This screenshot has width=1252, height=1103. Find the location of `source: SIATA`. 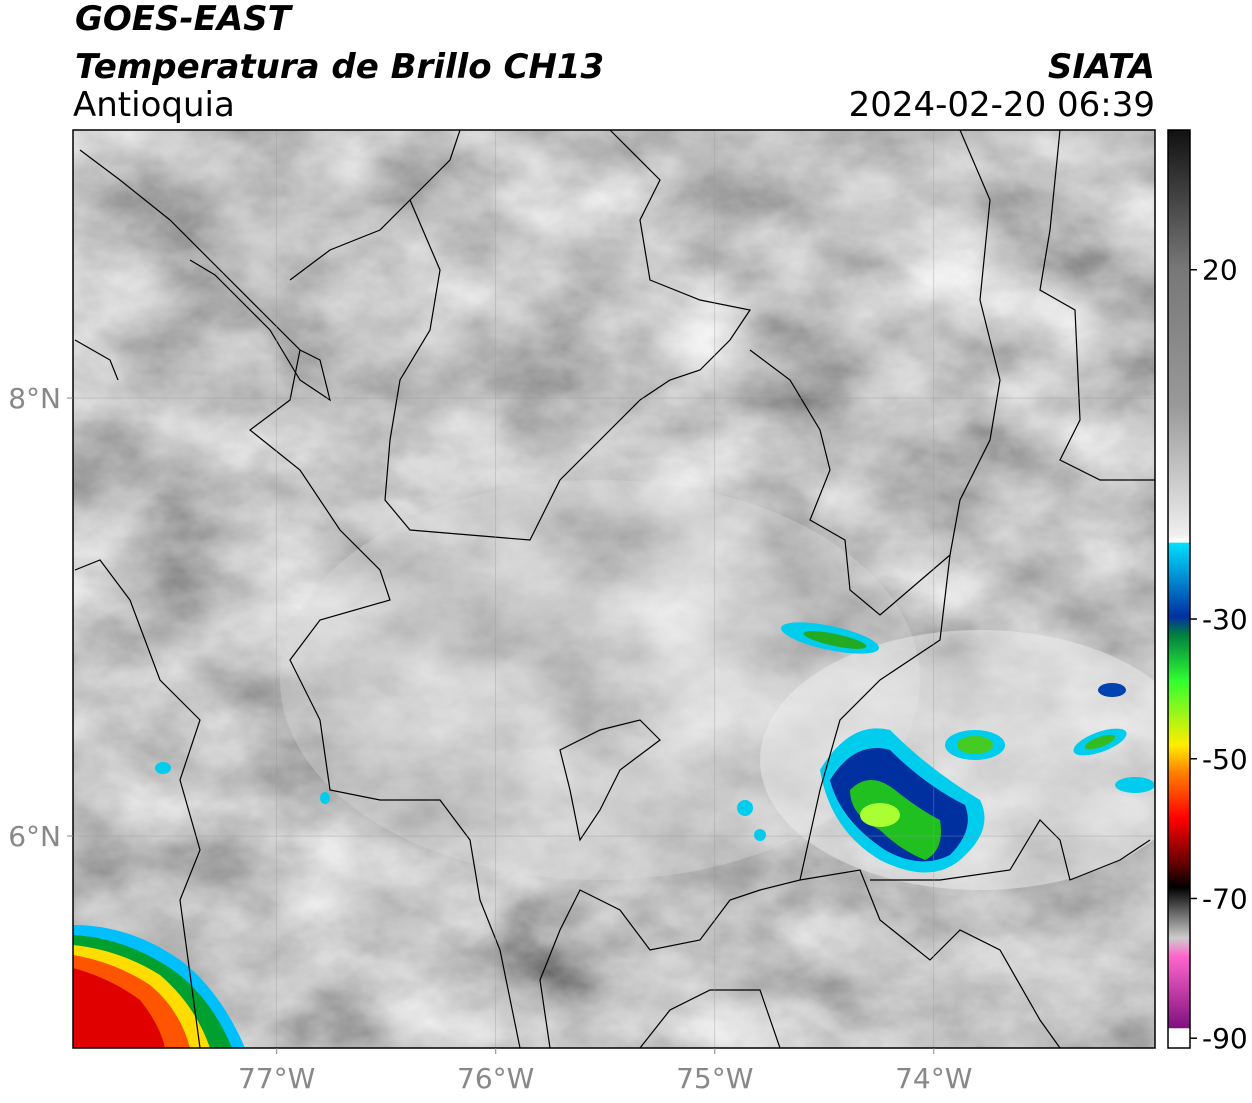

source: SIATA is located at coordinates (1101, 67).